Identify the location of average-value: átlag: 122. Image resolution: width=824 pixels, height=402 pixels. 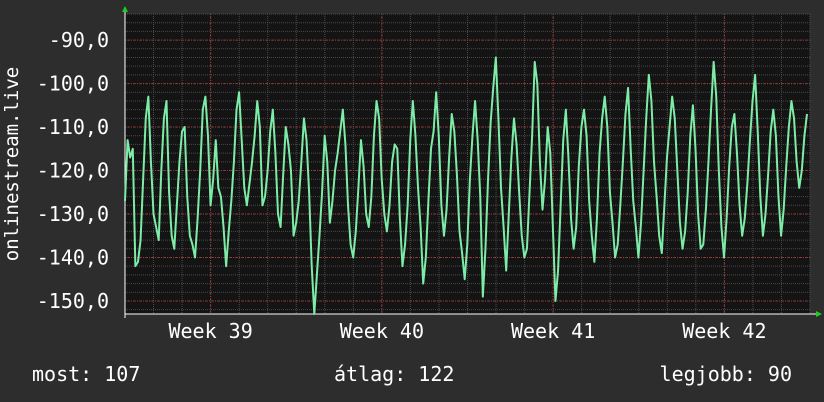
(394, 374).